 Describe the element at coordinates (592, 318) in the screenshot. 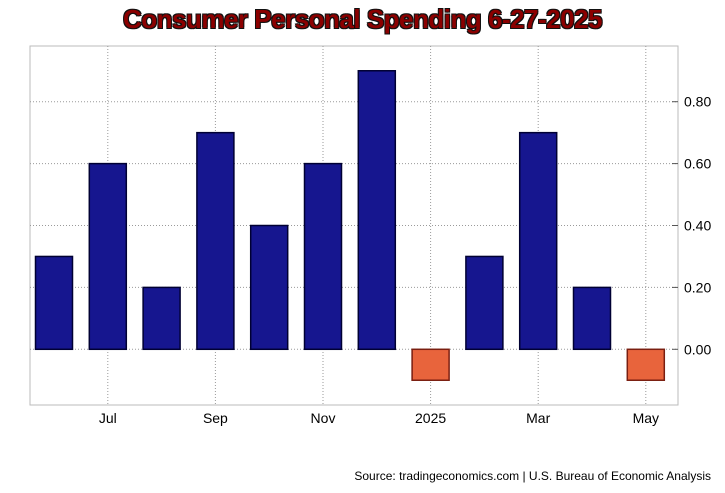

I see `bar-apr` at that location.